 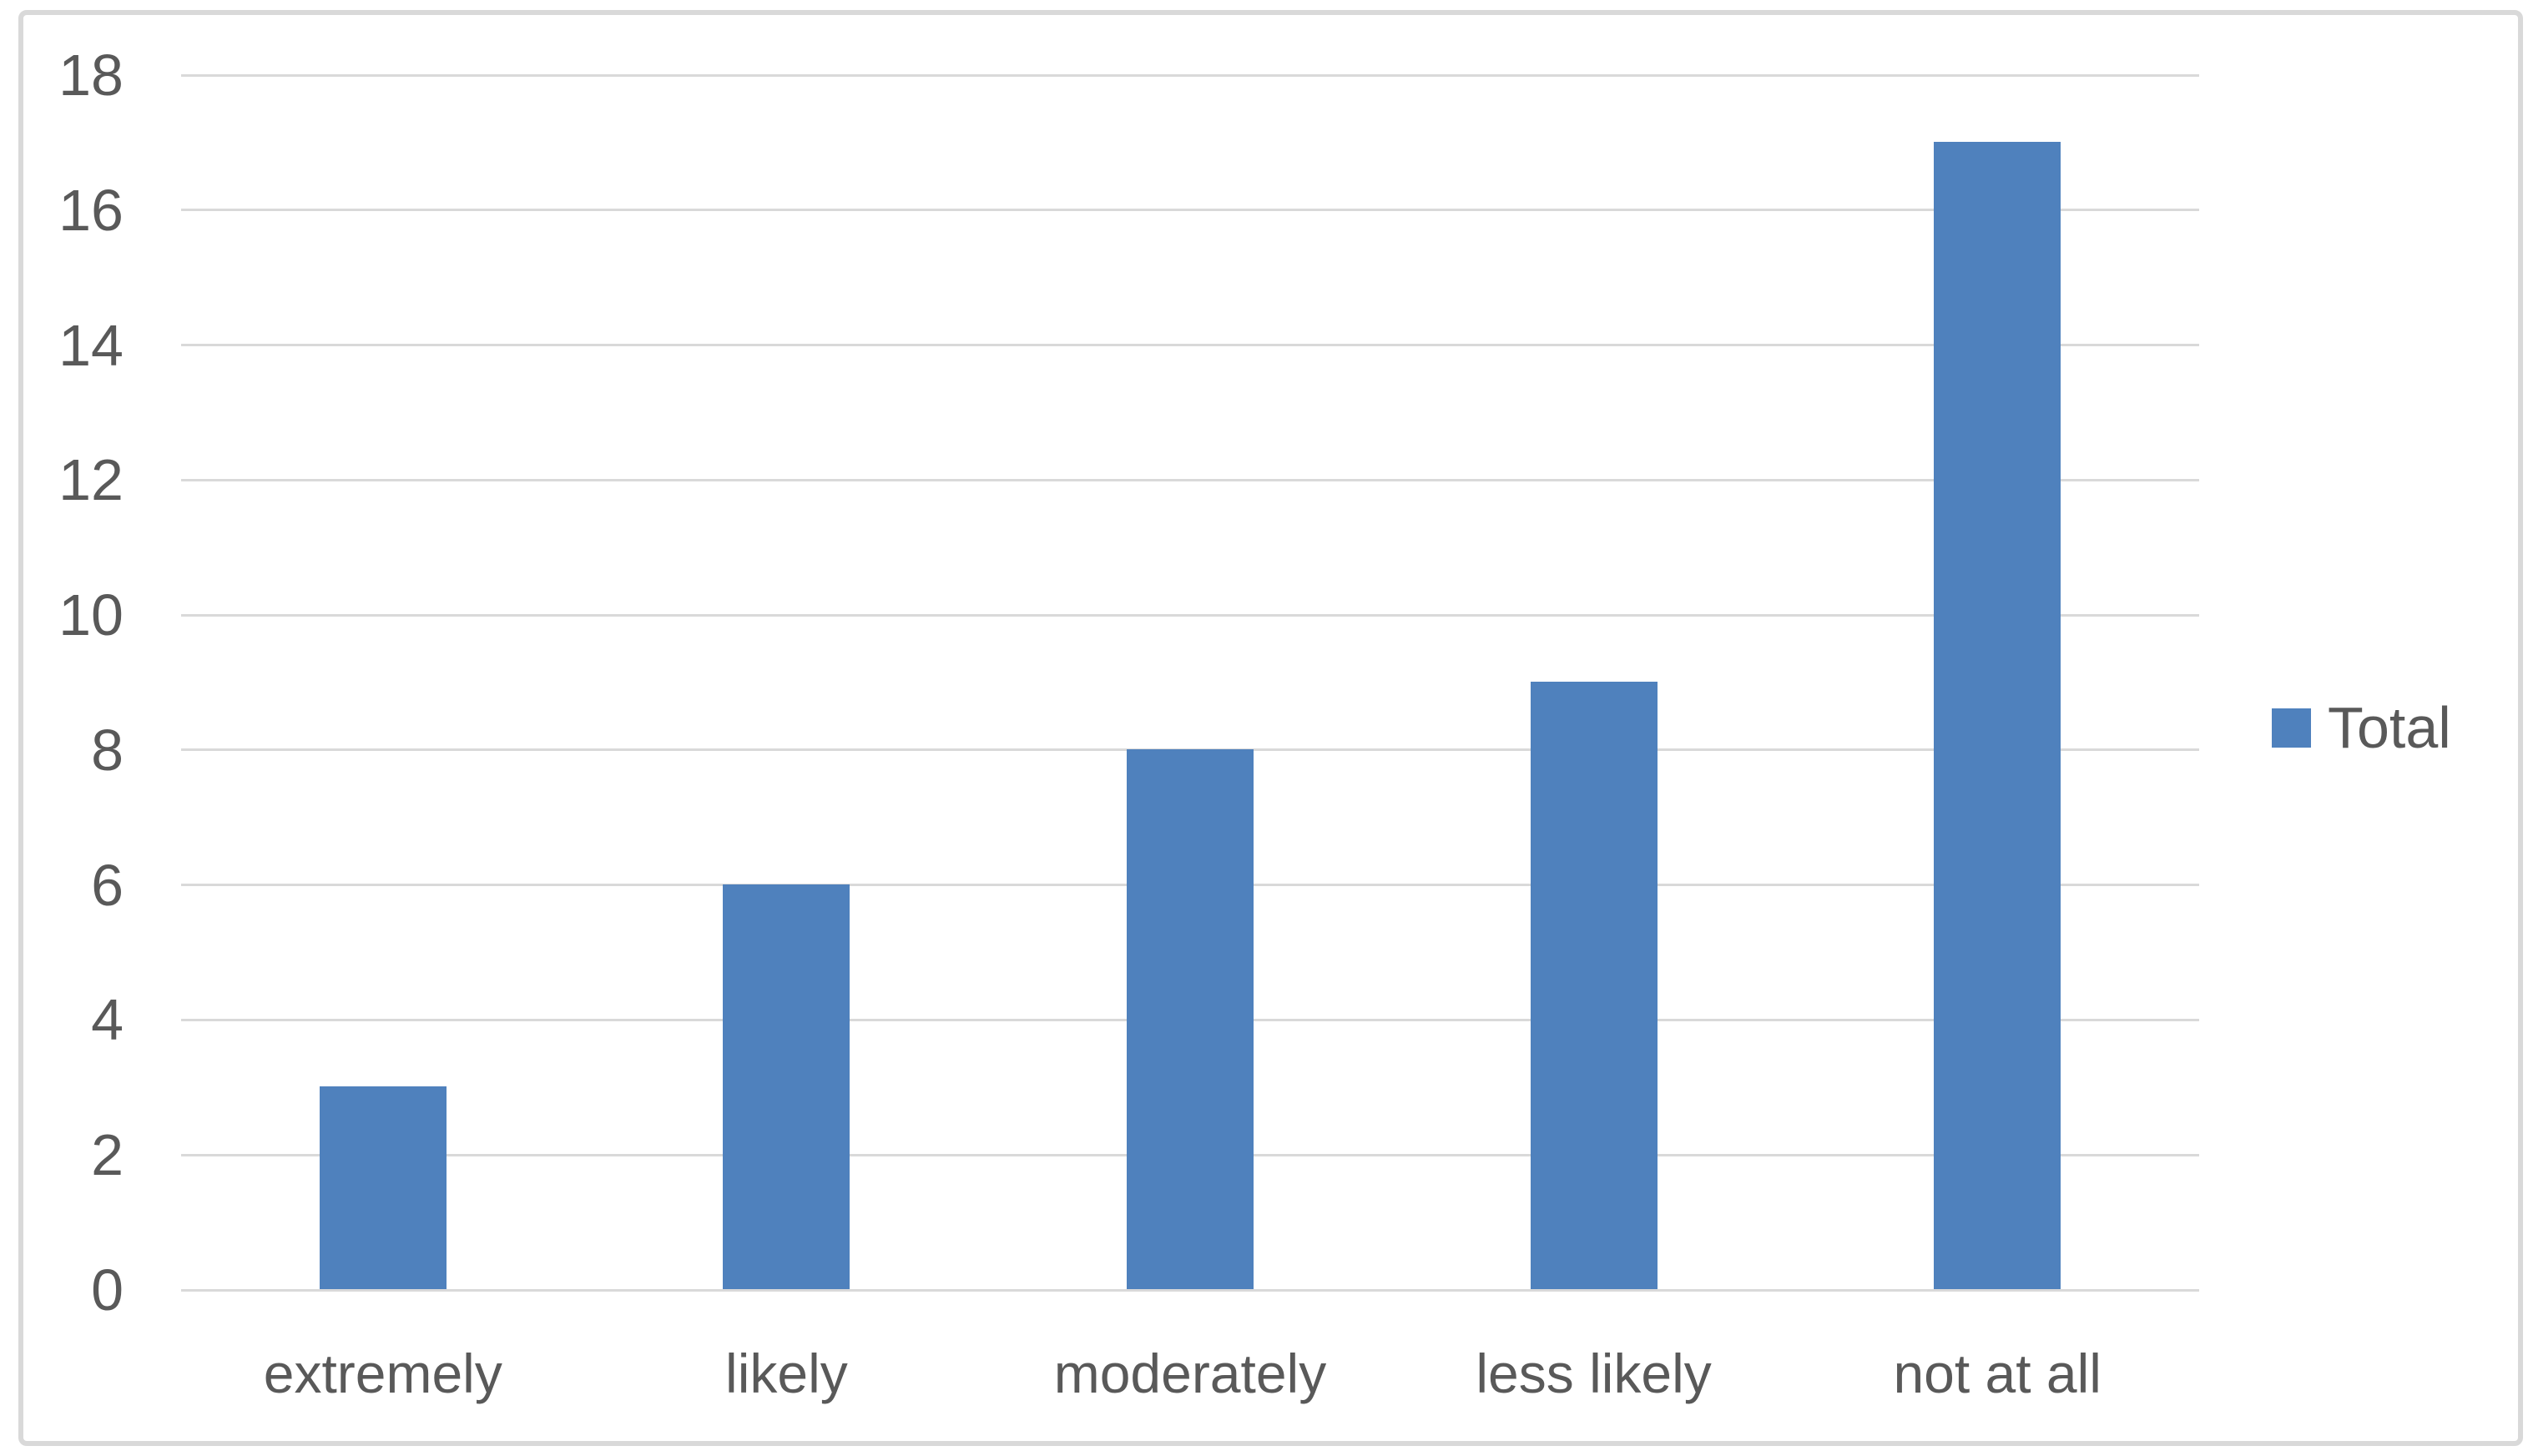 I want to click on y-axis-tick-label: 18, so click(x=91, y=75).